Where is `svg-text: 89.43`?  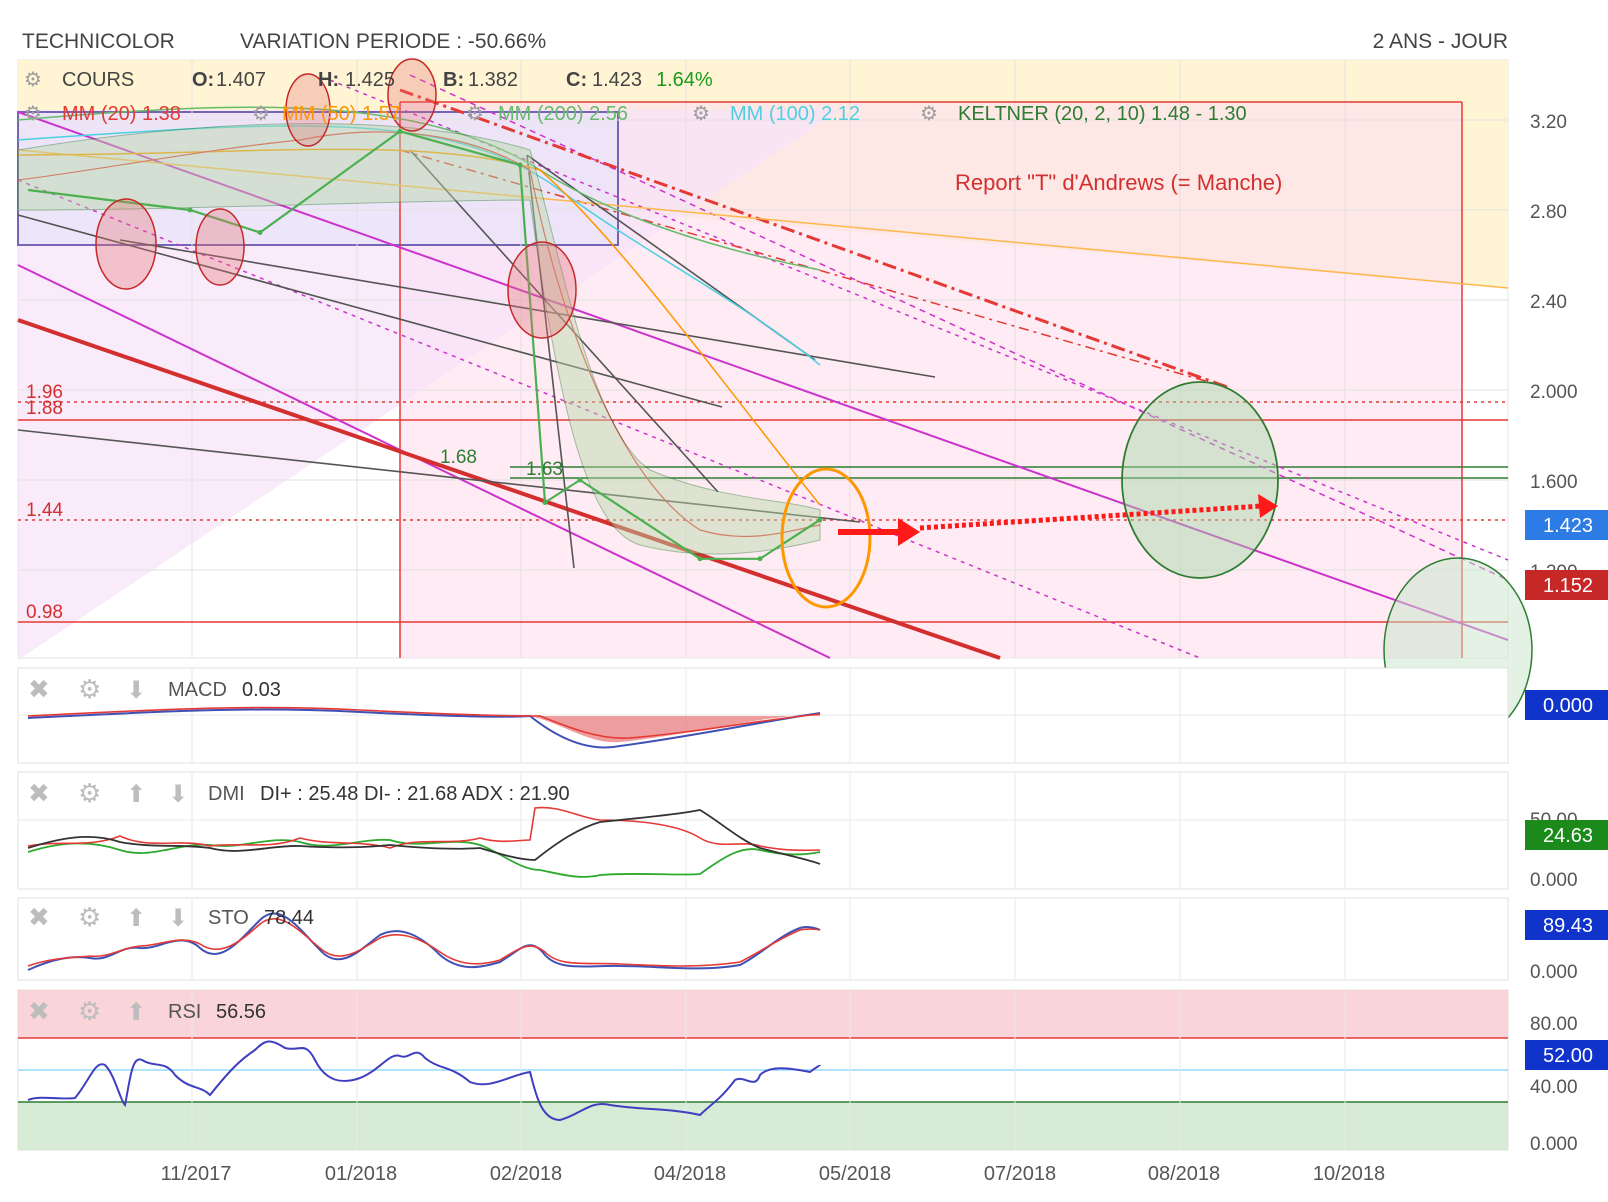
svg-text: 89.43 is located at coordinates (1568, 926).